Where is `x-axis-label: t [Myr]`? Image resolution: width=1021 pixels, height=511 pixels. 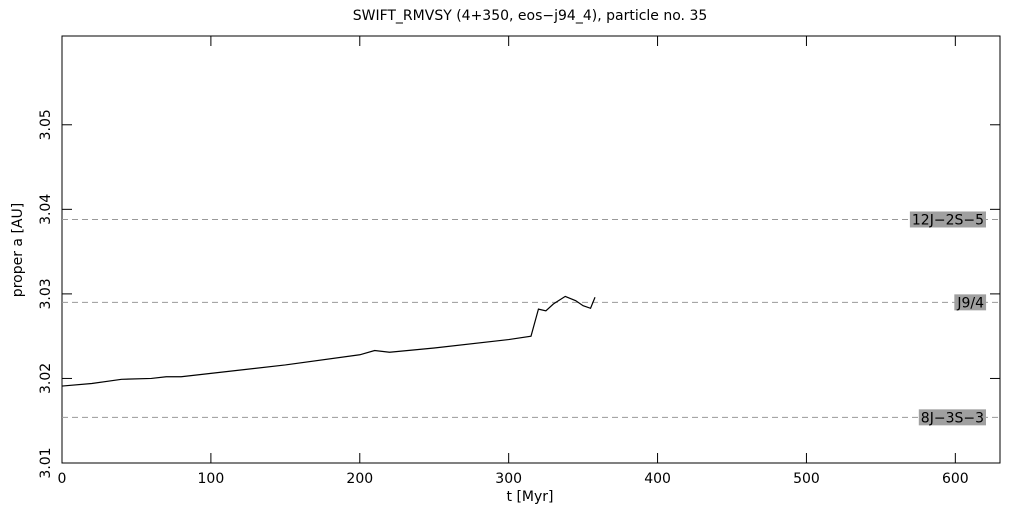
x-axis-label: t [Myr] is located at coordinates (530, 497).